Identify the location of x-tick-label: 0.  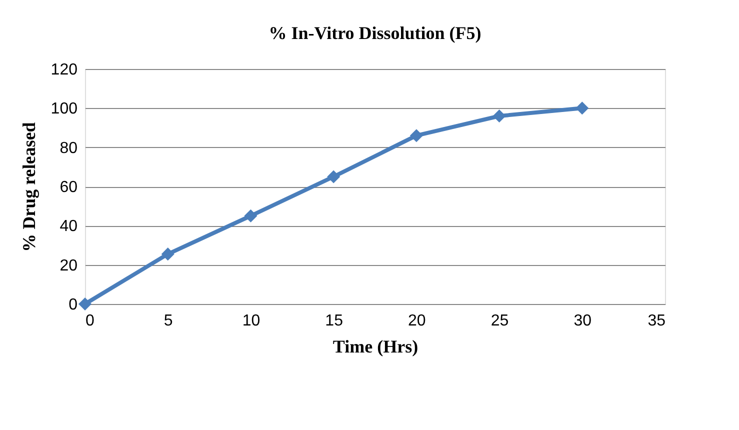
(90, 321).